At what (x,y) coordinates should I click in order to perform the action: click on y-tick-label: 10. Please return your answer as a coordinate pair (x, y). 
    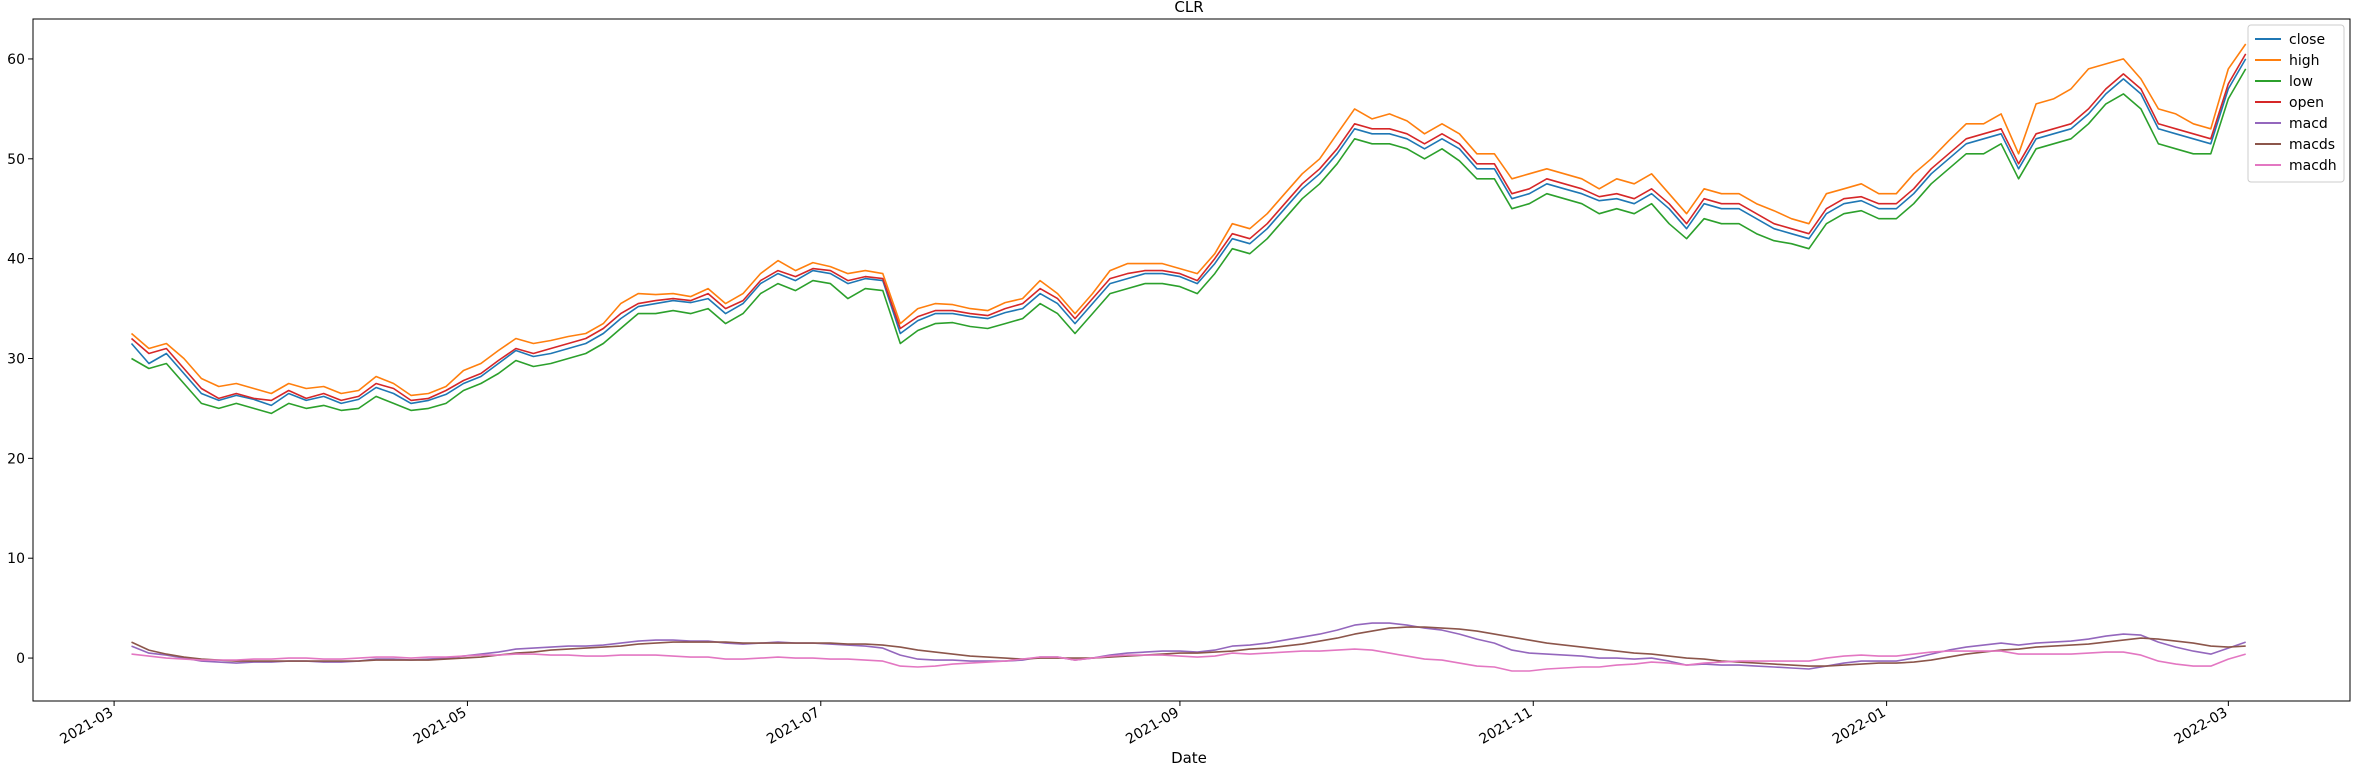
    Looking at the image, I should click on (16, 559).